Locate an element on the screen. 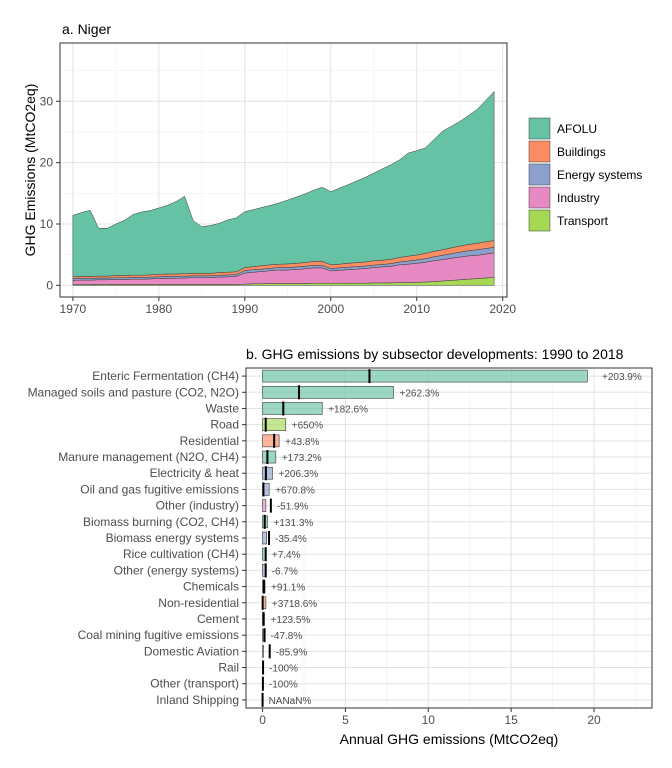  change-label: -35.4% is located at coordinates (291, 539).